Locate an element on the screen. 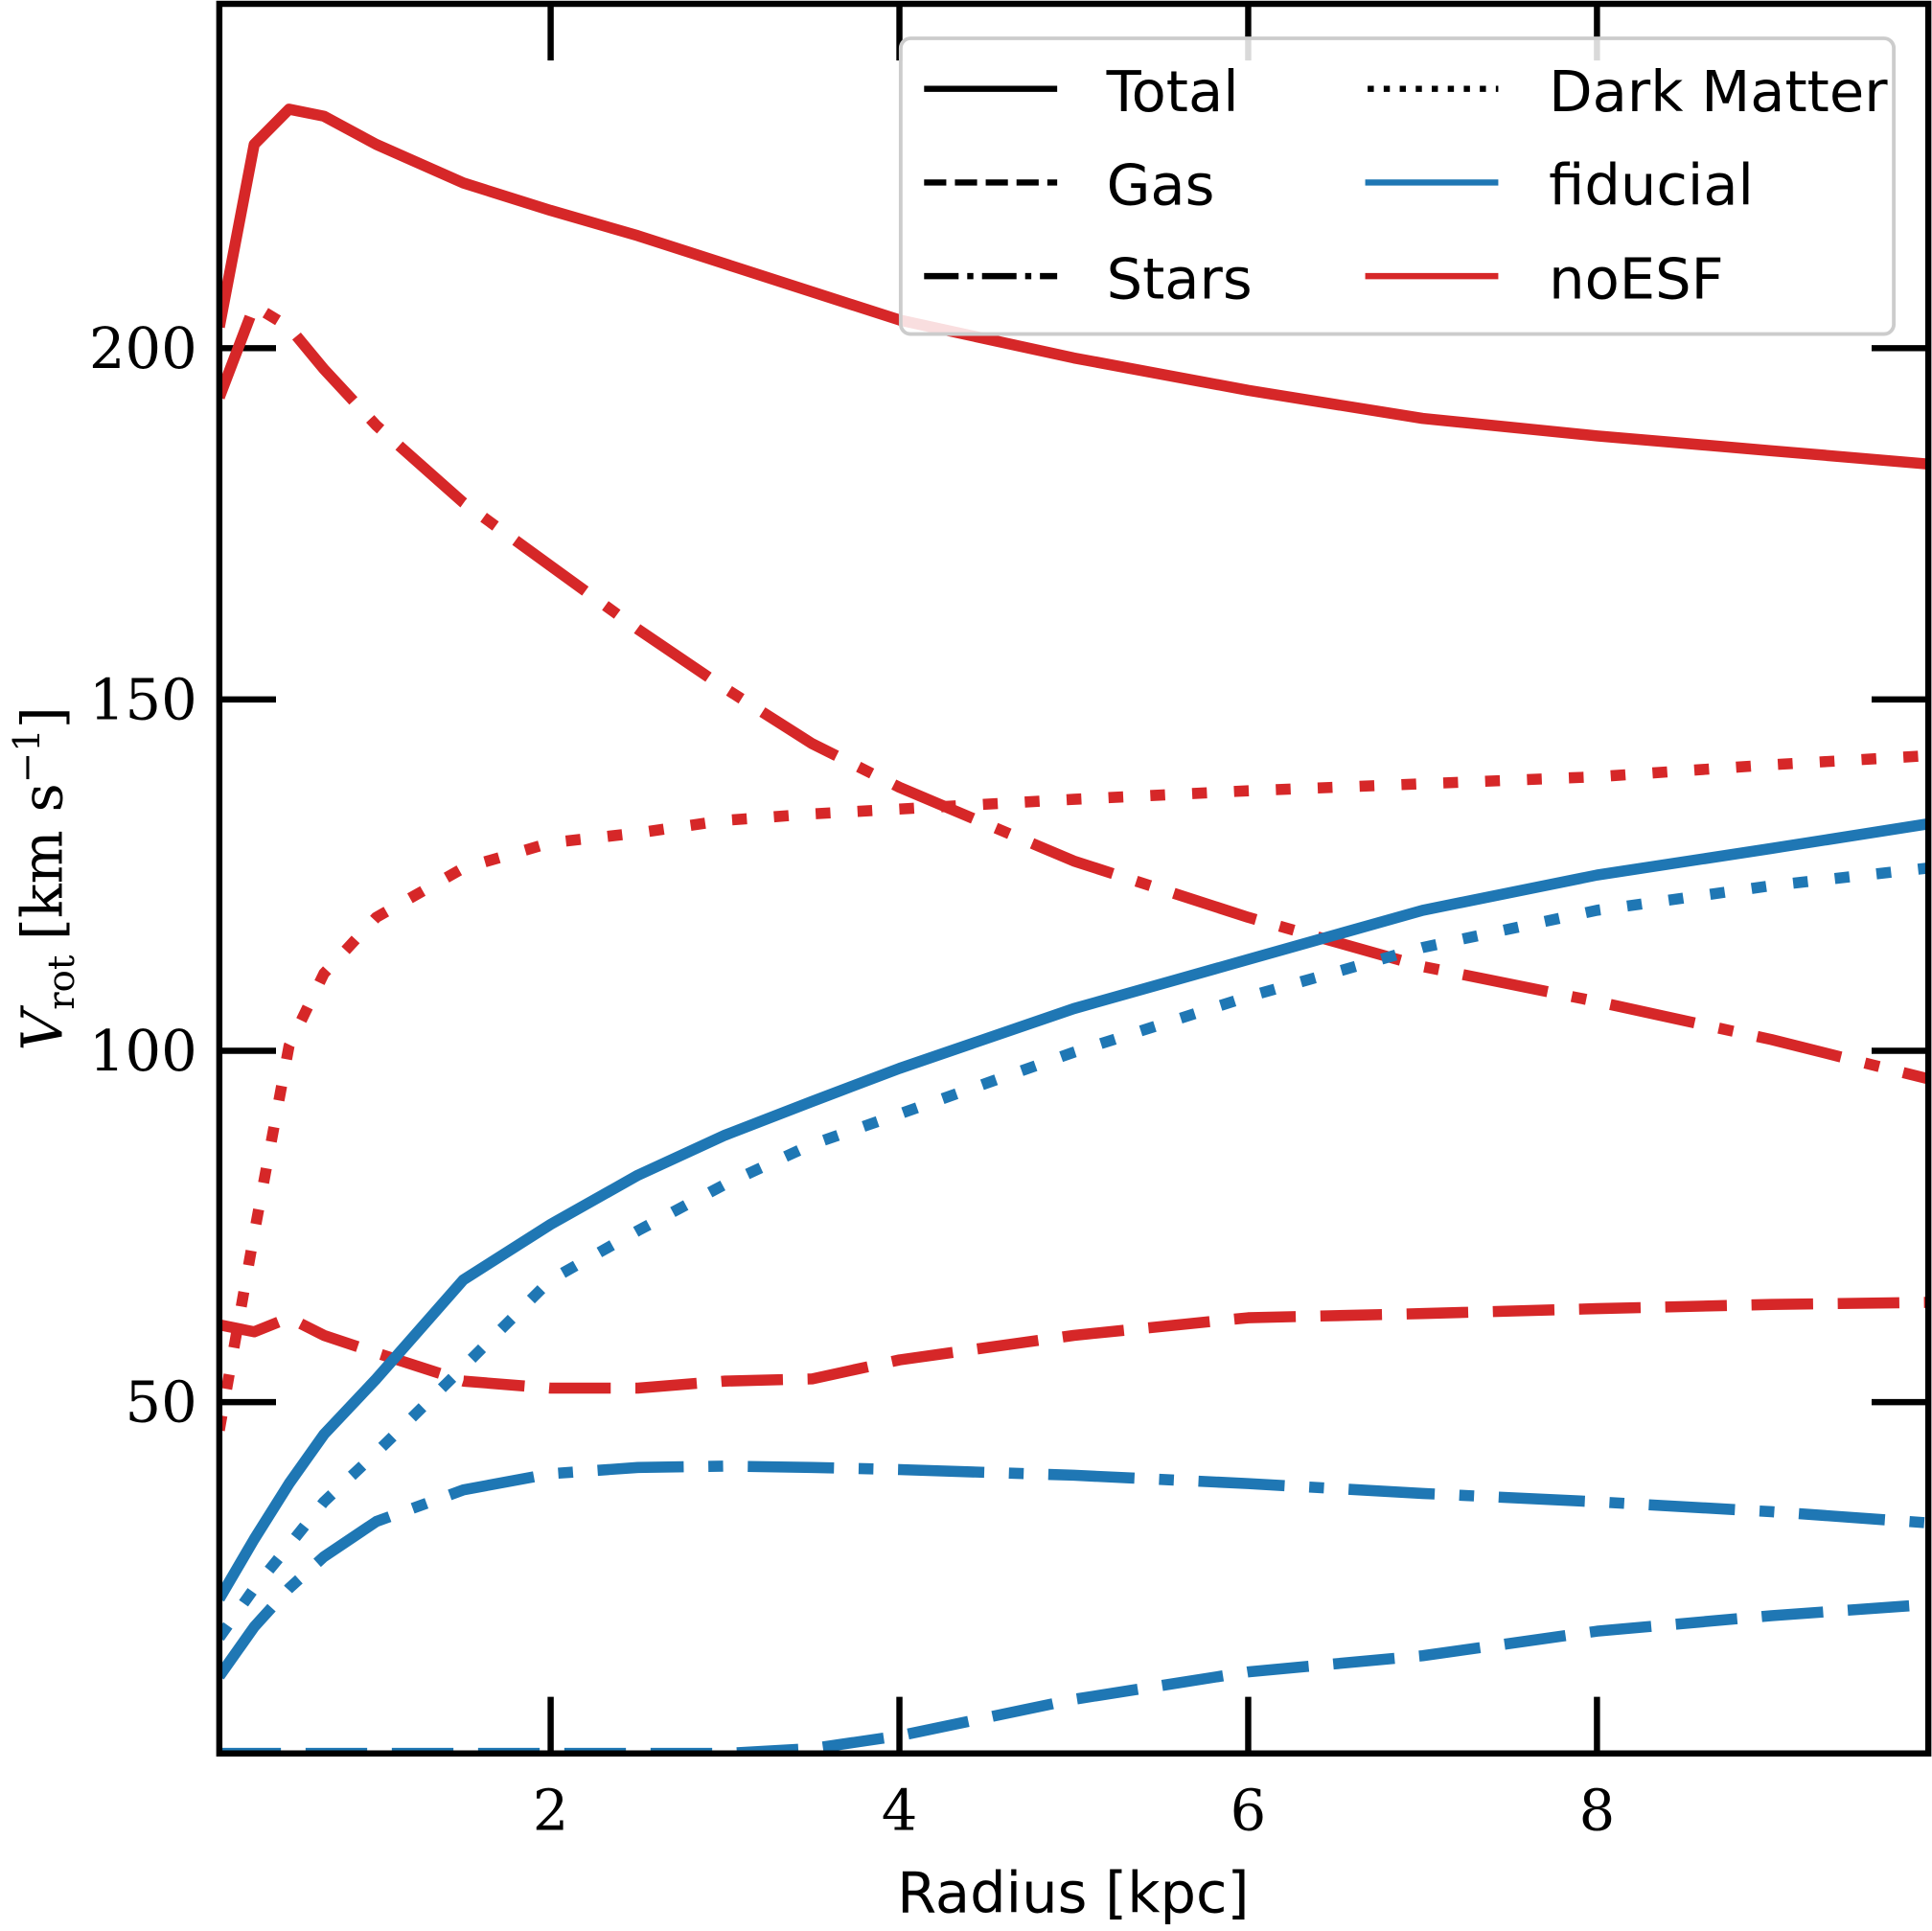  y-label-sub: rot is located at coordinates (62, 982).